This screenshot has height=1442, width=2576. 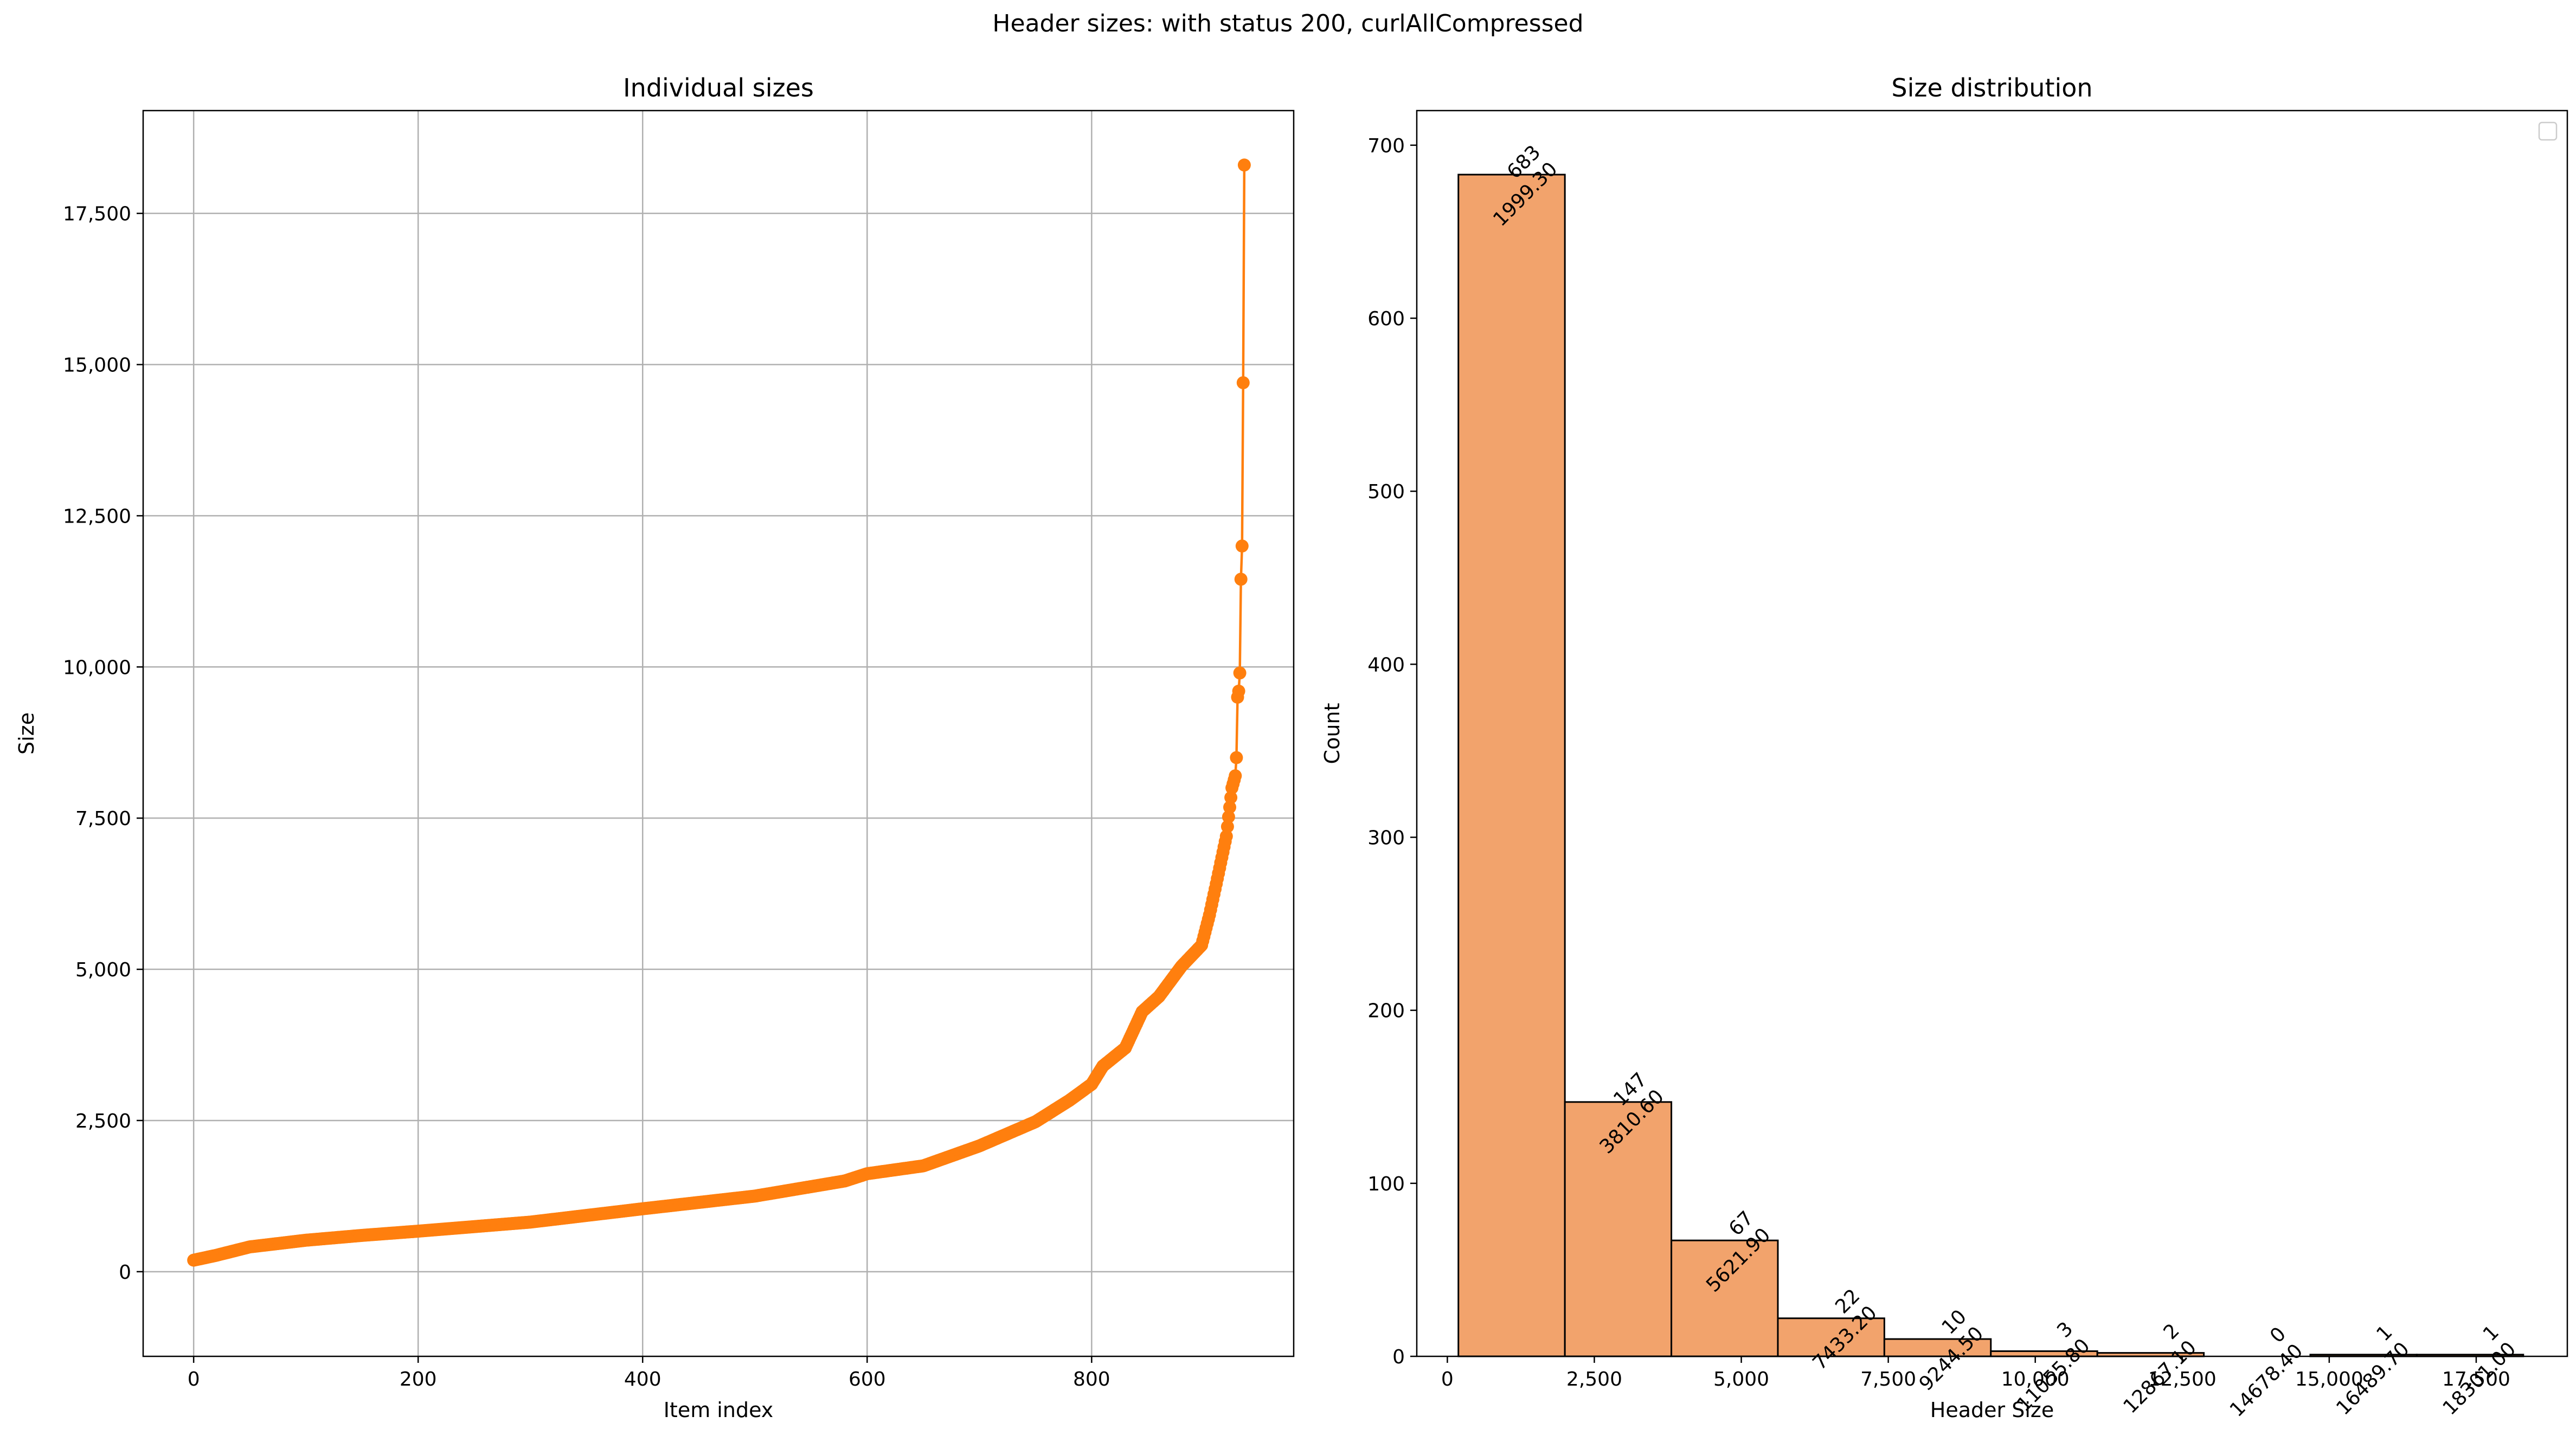 I want to click on x-tick-label: 5,000, so click(x=1741, y=1379).